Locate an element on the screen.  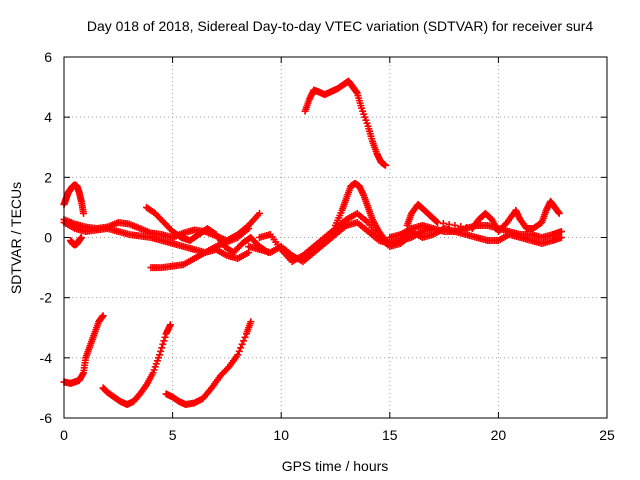
y-tick-label: 2 is located at coordinates (48, 177).